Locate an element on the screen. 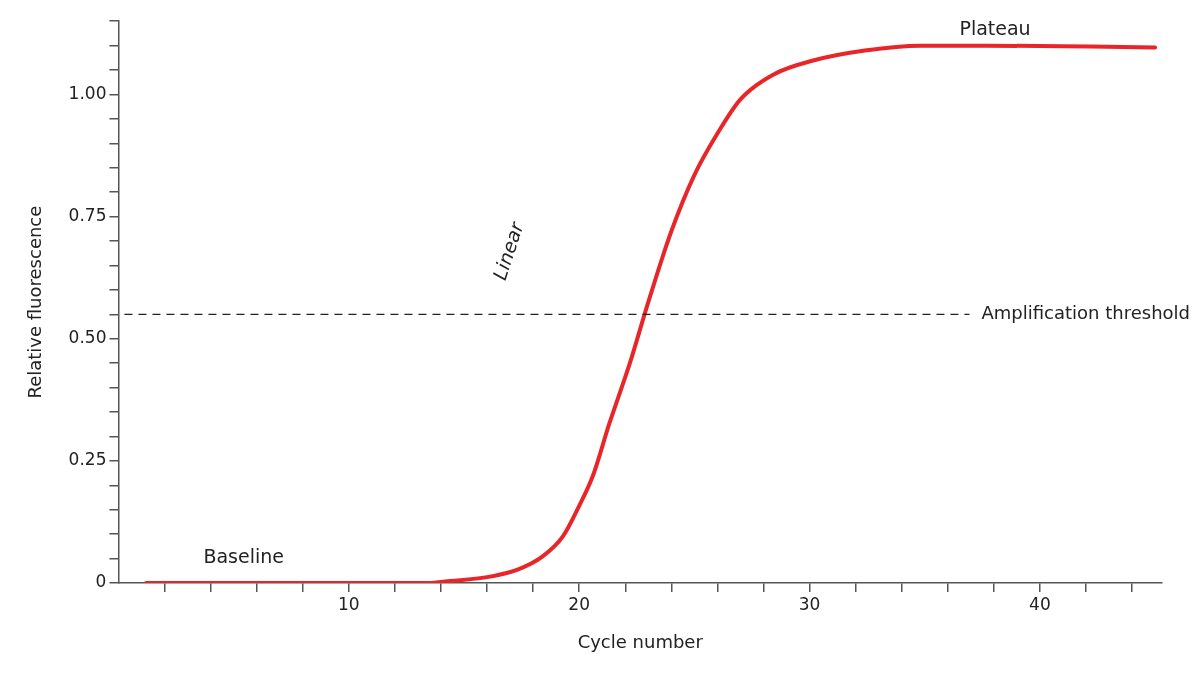 The height and width of the screenshot is (680, 1200). x-tick-label: 40 is located at coordinates (1040, 603).